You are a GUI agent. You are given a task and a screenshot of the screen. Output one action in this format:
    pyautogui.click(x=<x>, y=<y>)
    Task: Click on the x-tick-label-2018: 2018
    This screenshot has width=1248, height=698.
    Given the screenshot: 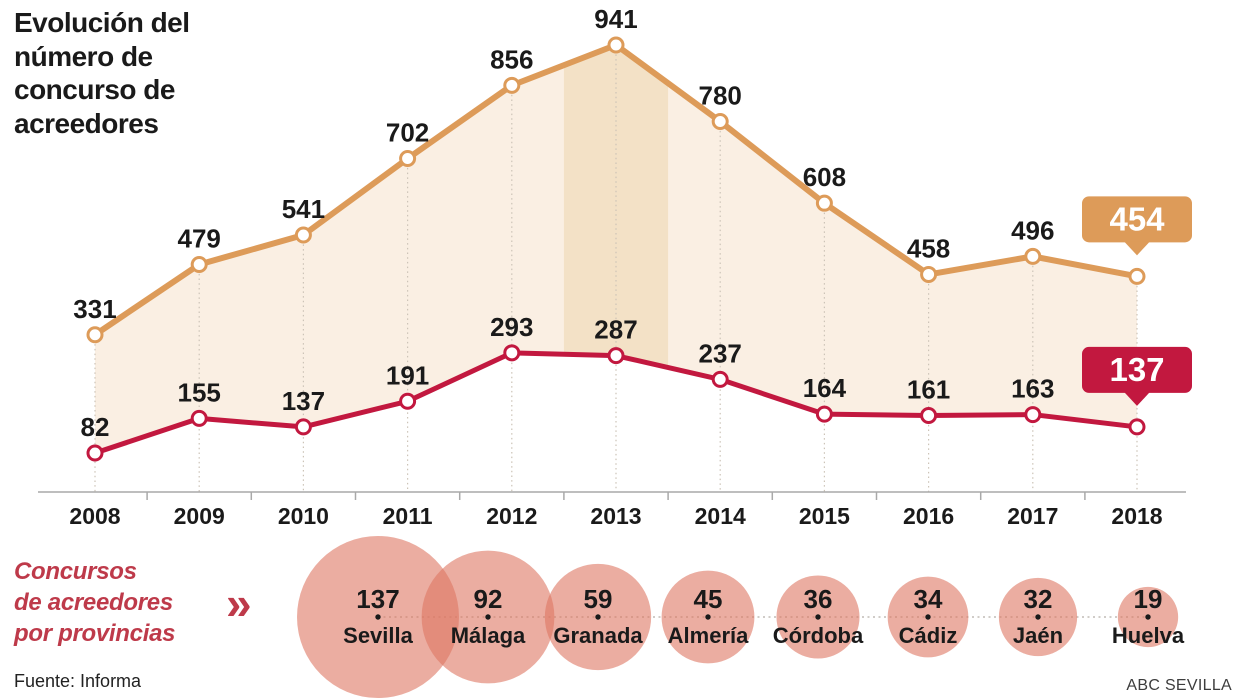 What is the action you would take?
    pyautogui.click(x=1136, y=516)
    